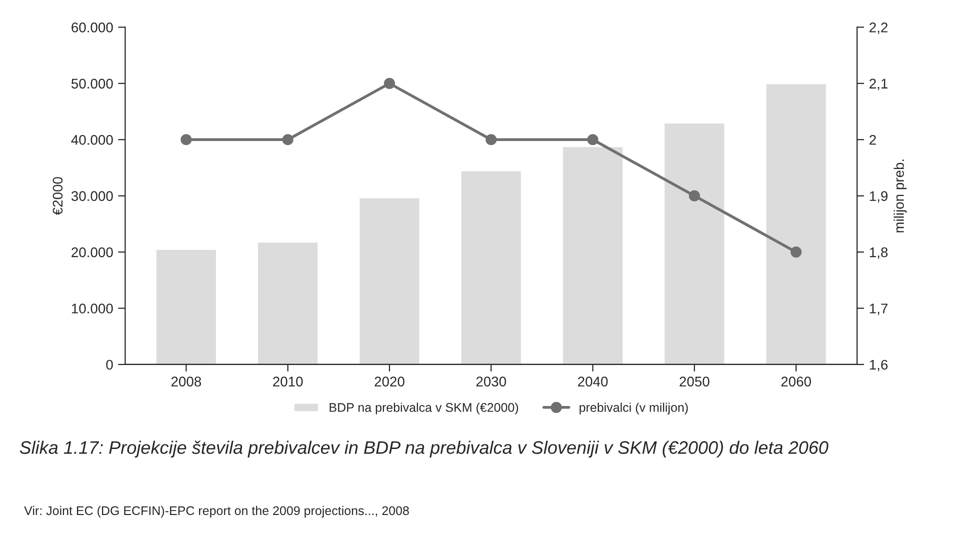 This screenshot has height=544, width=963. What do you see at coordinates (879, 253) in the screenshot?
I see `y2-tick-label: 1,8` at bounding box center [879, 253].